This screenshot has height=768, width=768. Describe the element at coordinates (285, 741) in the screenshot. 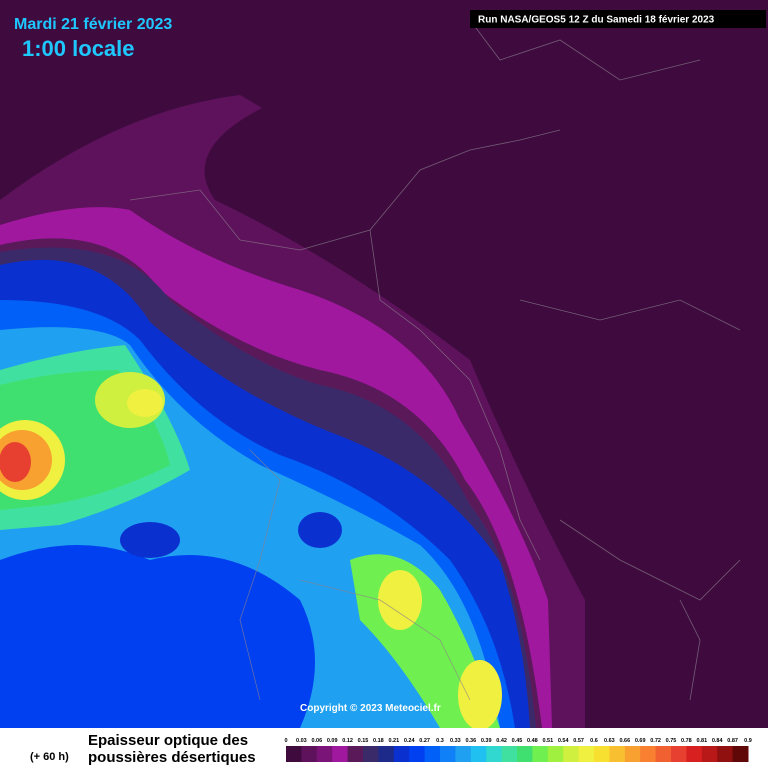

I see `scale-label: 0` at that location.